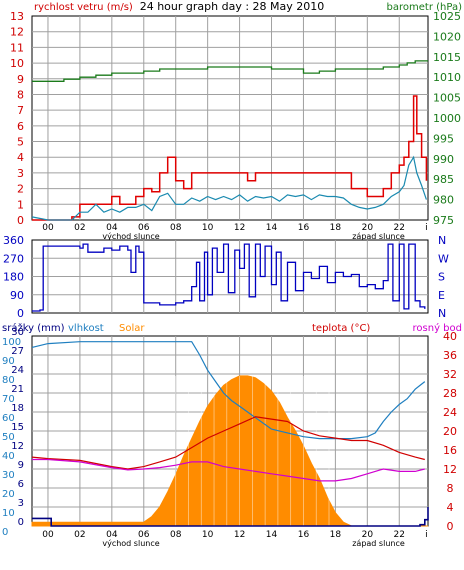  Describe the element at coordinates (17, 427) in the screenshot. I see `rain-y-tick-label: 15` at that location.